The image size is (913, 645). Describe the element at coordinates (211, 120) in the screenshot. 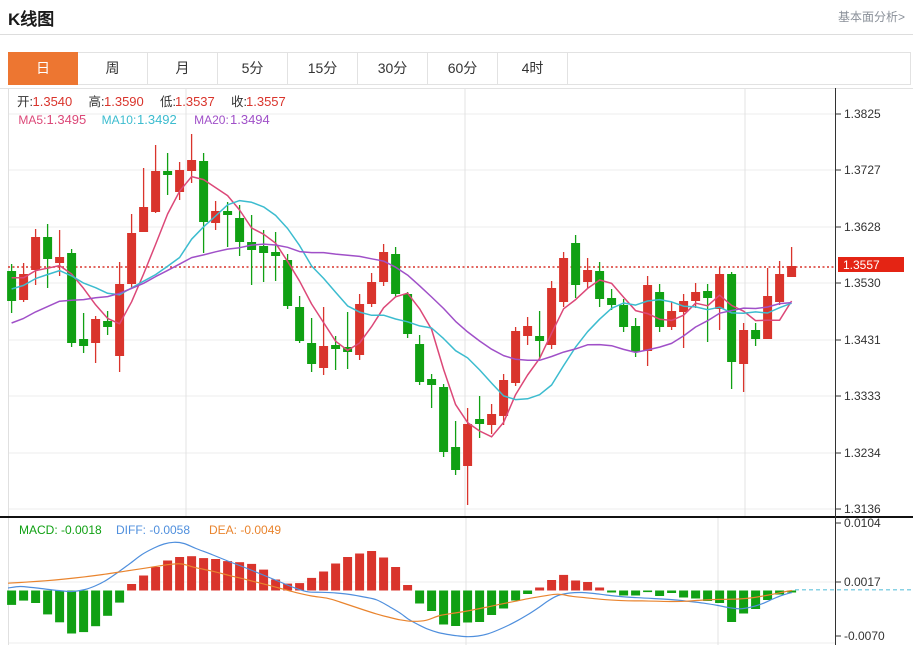

I see `svg-text: MA20:` at that location.